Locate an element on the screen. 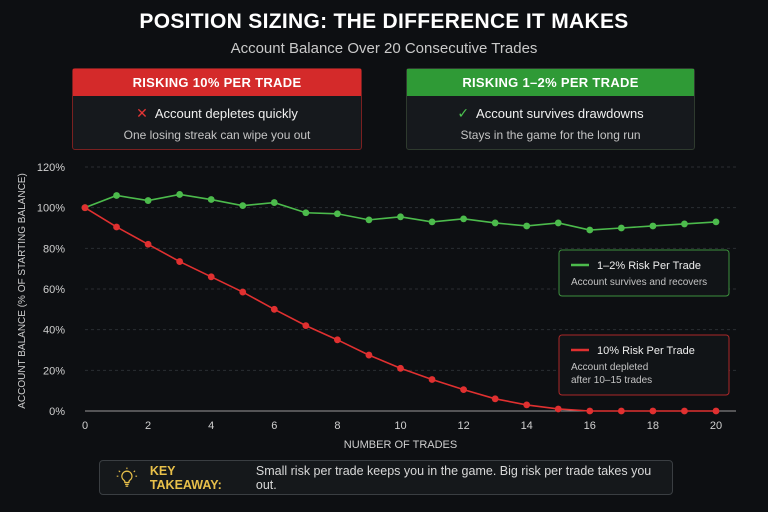 This screenshot has height=512, width=768. y-axis-label: ACCOUNT BALANCE (% OF STARTING BALANCE) is located at coordinates (22, 291).